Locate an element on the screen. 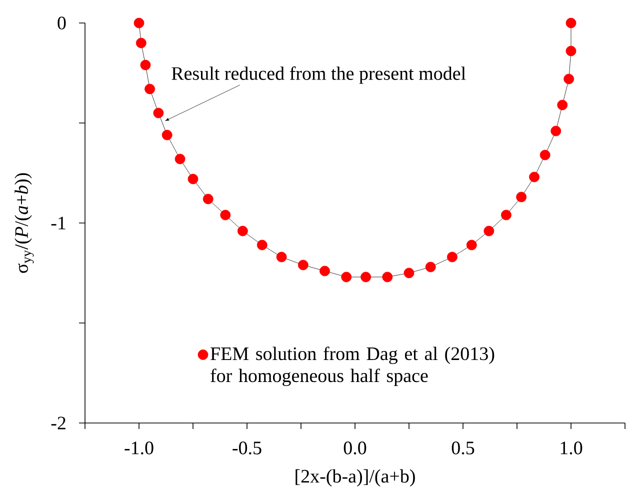 The width and height of the screenshot is (633, 500). text: σ$_{yy}$/(P/(a+b)) is located at coordinates (24, 223).